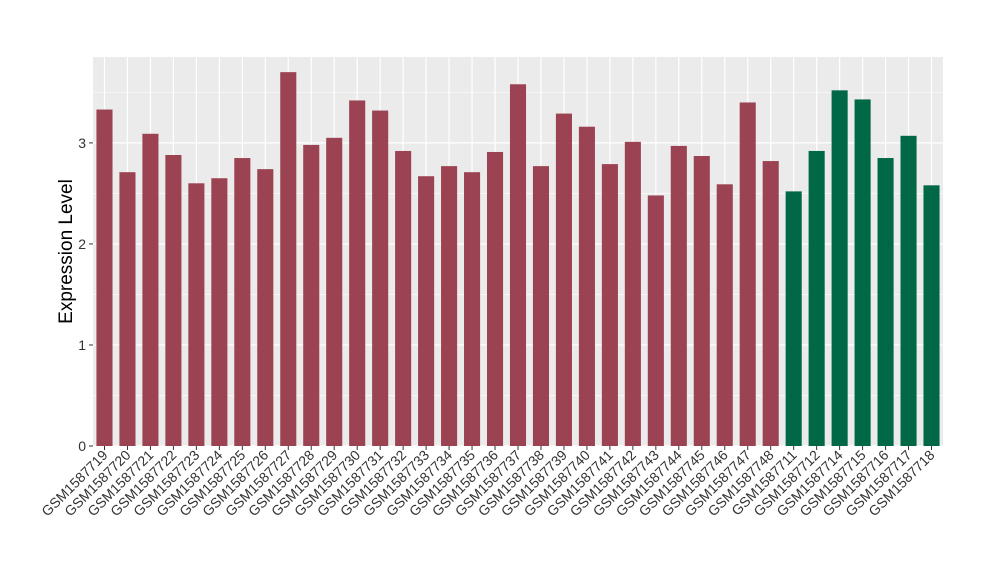 This screenshot has width=1000, height=580. What do you see at coordinates (770, 303) in the screenshot?
I see `bar-GSM1587748` at bounding box center [770, 303].